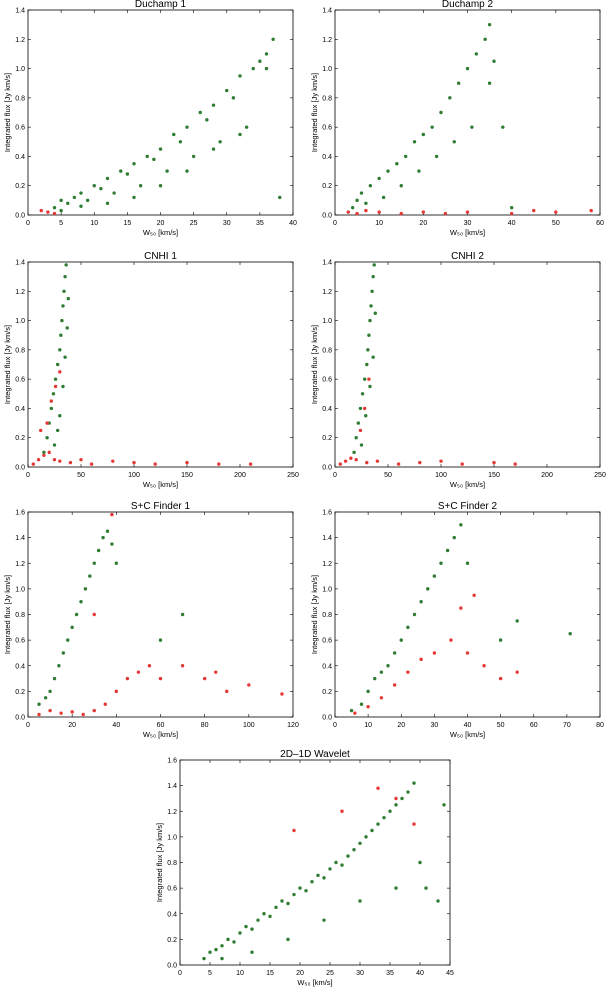 The width and height of the screenshot is (606, 988). Describe the element at coordinates (360, 973) in the screenshot. I see `x-tick-label: 30` at that location.